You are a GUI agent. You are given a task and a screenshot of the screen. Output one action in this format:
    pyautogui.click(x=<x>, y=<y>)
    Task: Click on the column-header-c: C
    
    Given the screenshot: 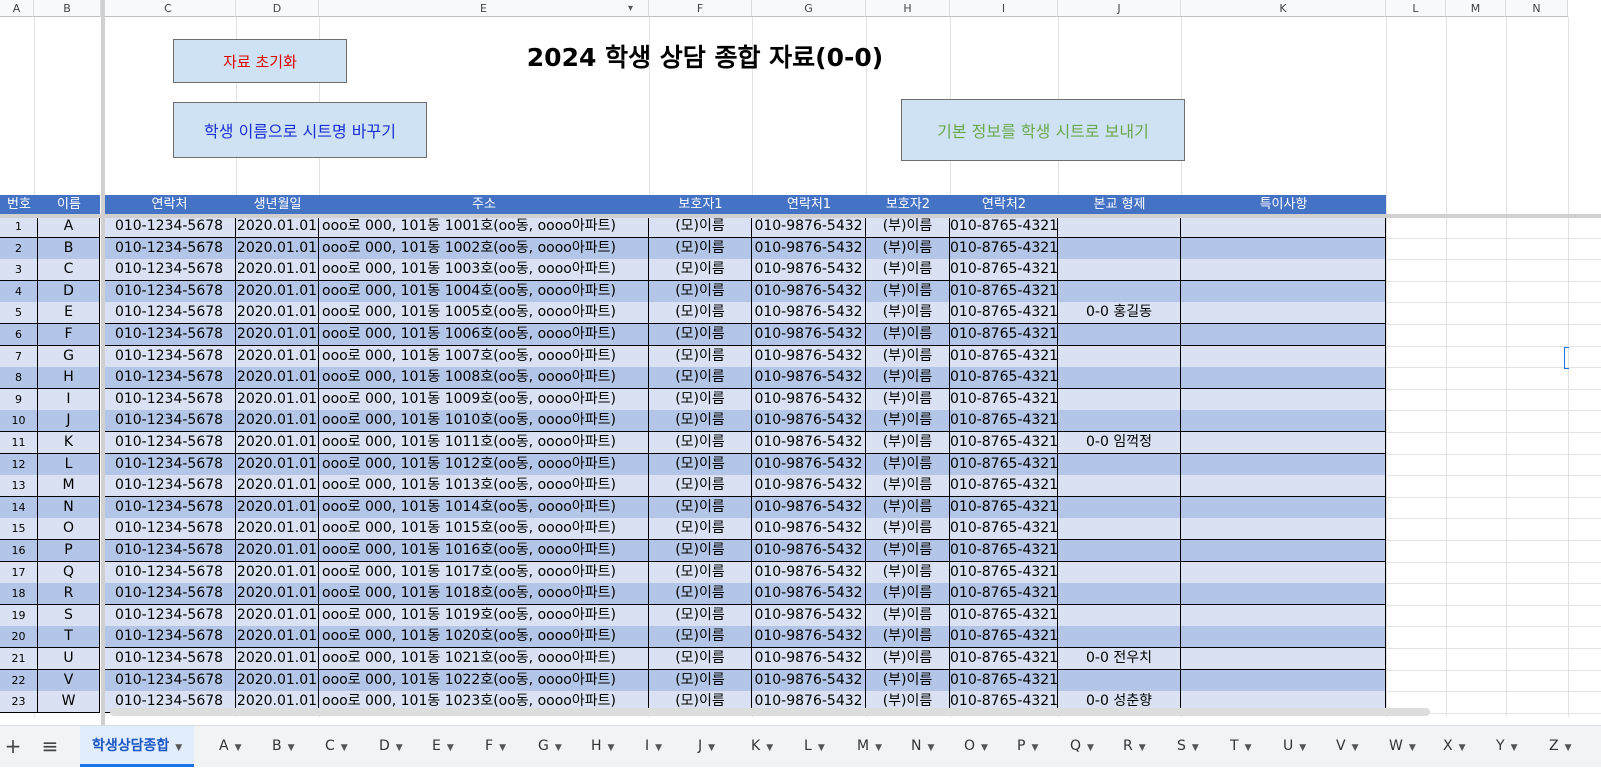 What is the action you would take?
    pyautogui.click(x=168, y=8)
    